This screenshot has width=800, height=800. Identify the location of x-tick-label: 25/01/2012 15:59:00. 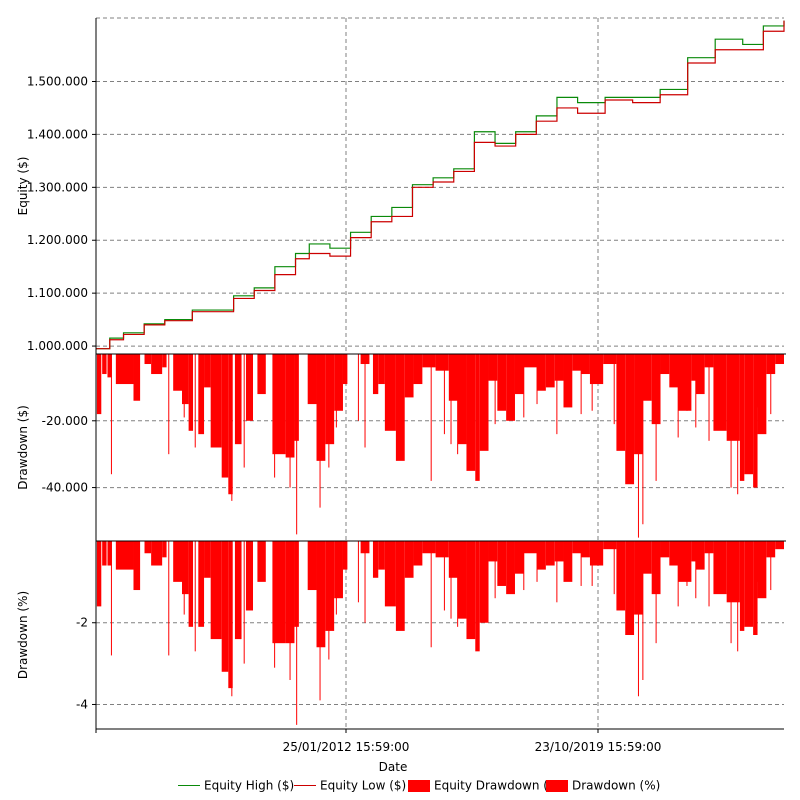
(346, 747).